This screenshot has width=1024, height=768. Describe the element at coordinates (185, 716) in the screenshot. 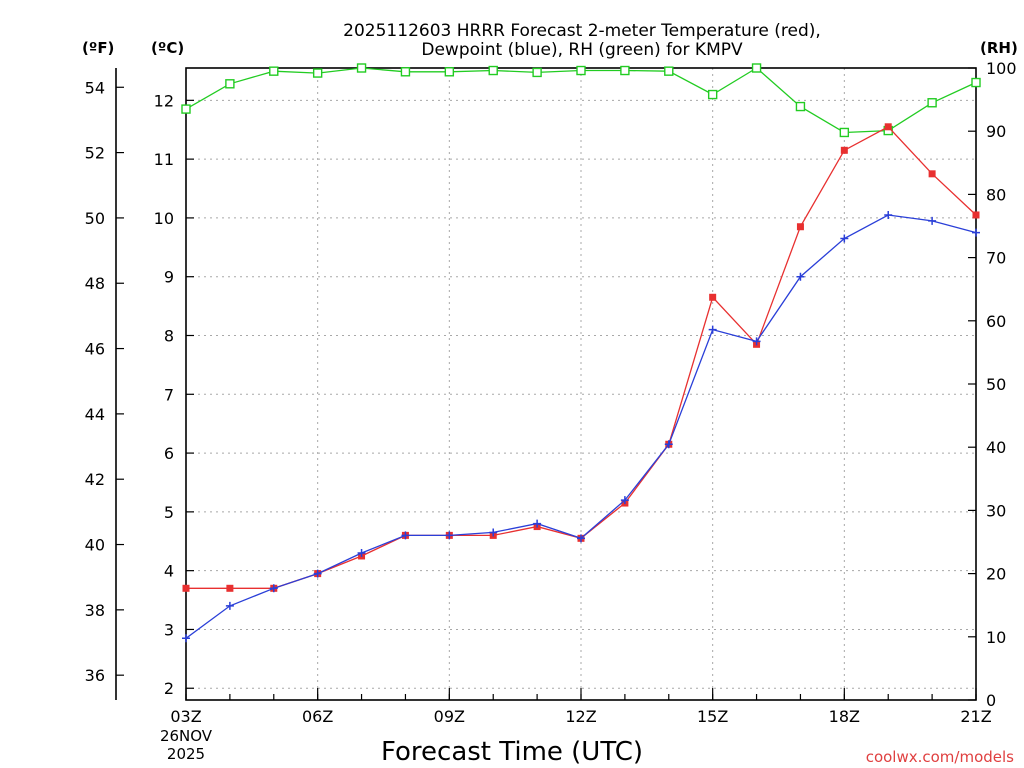

I see `time-tick-label: 03Z` at that location.